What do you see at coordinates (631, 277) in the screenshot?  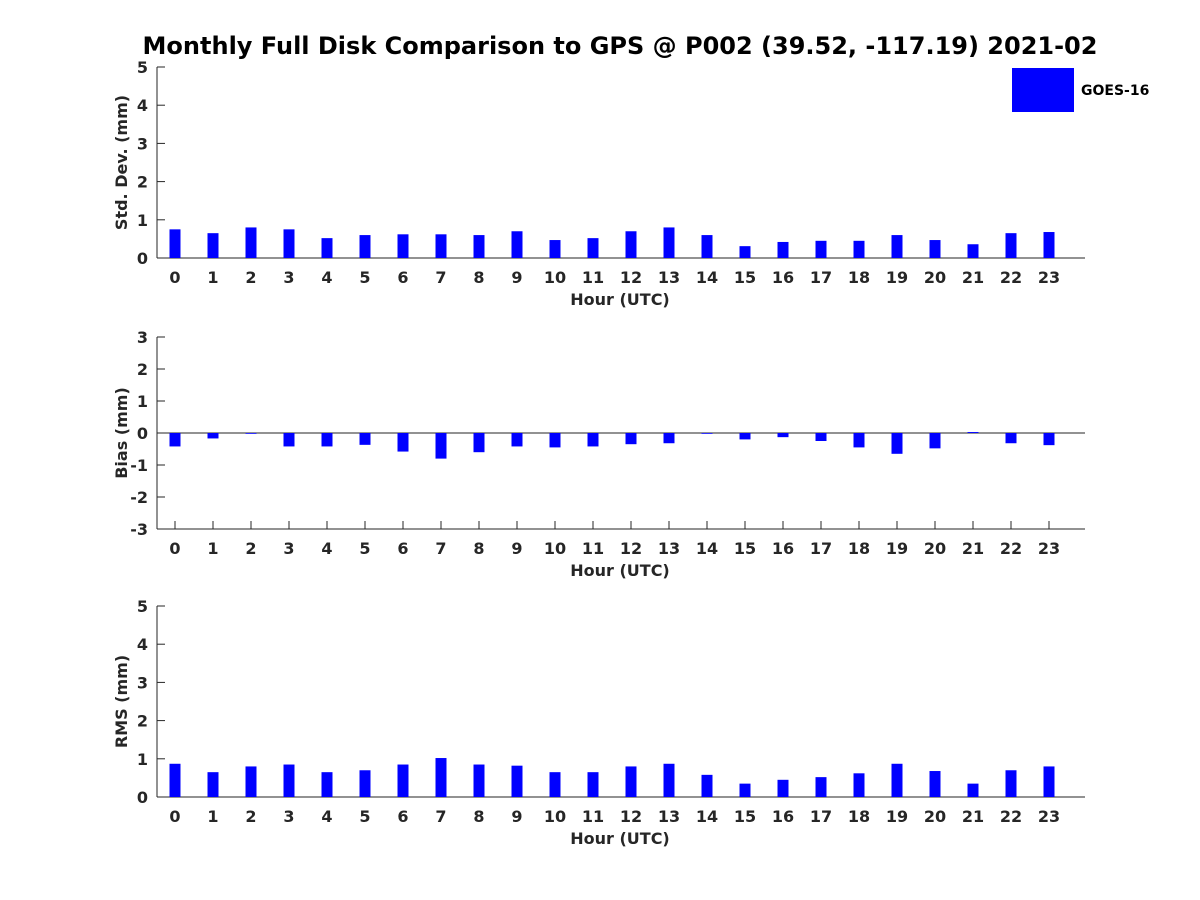 I see `x-tick-label: 12` at bounding box center [631, 277].